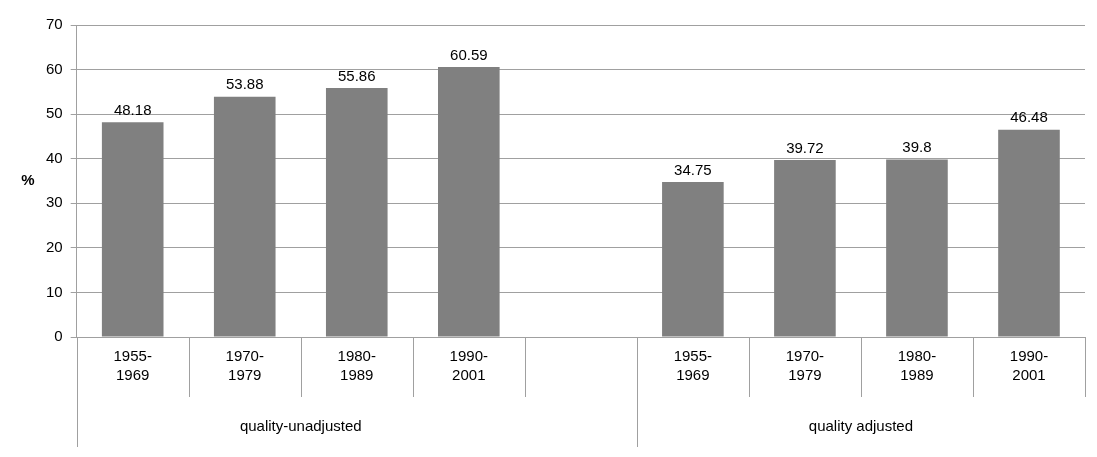 This screenshot has height=457, width=1097. Describe the element at coordinates (805, 147) in the screenshot. I see `data-label: 39.72` at that location.